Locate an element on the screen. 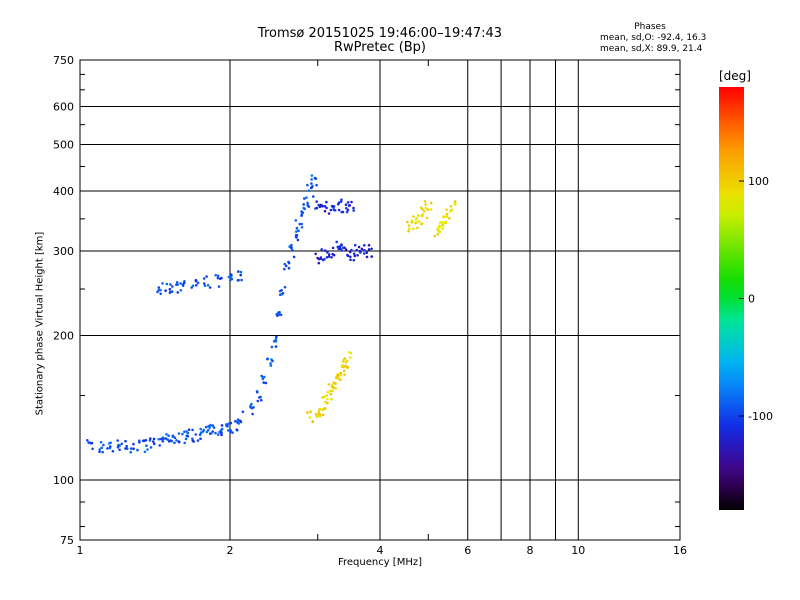 The image size is (800, 600). x-tick-label: 4 is located at coordinates (380, 550).